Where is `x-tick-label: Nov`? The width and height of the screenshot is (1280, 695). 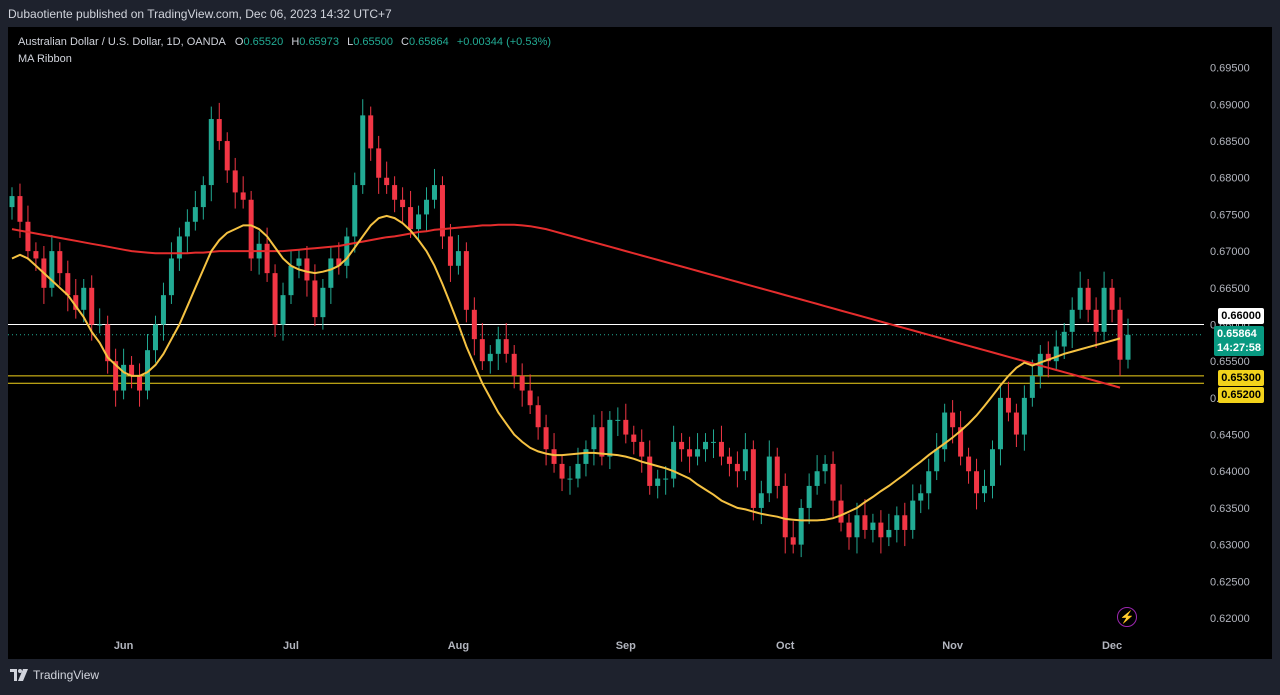
x-tick-label: Nov is located at coordinates (953, 646).